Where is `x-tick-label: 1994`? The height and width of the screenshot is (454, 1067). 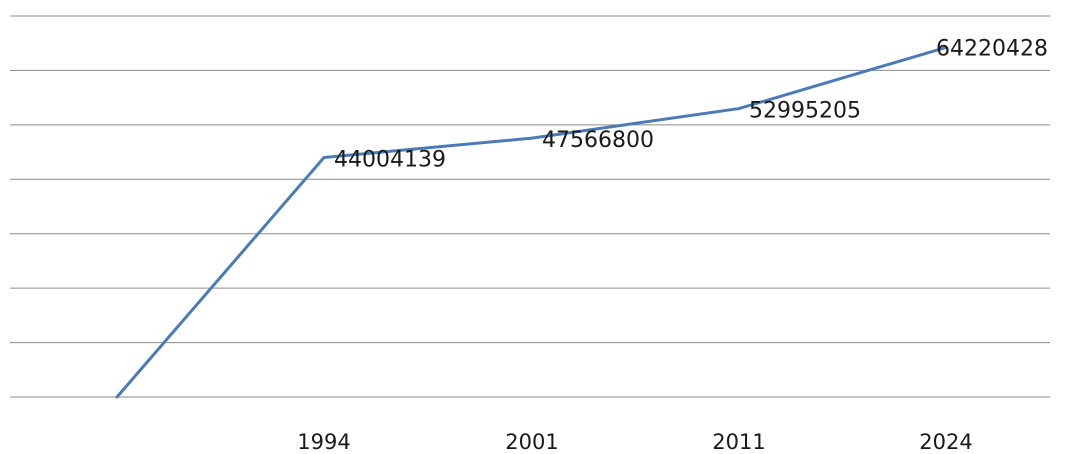 x-tick-label: 1994 is located at coordinates (323, 442).